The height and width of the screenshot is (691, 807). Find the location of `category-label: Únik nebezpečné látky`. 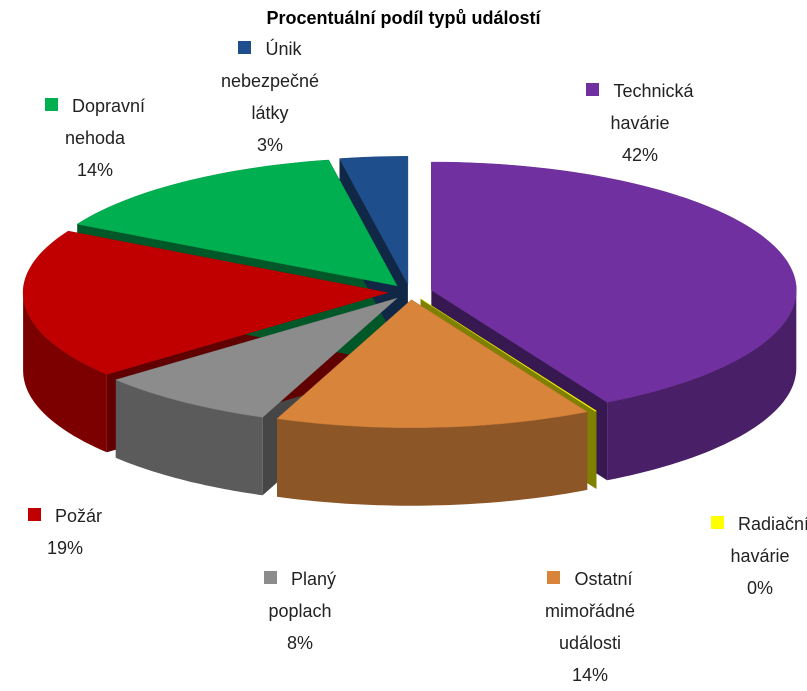

category-label: Únik nebezpečné látky is located at coordinates (270, 81).